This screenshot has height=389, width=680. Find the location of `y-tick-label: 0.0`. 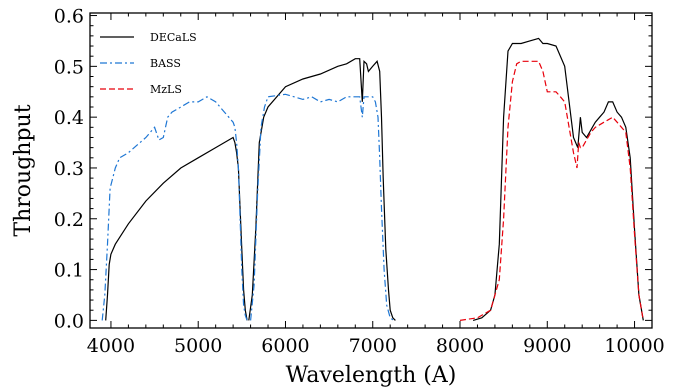

y-tick-label: 0.0 is located at coordinates (69, 321).